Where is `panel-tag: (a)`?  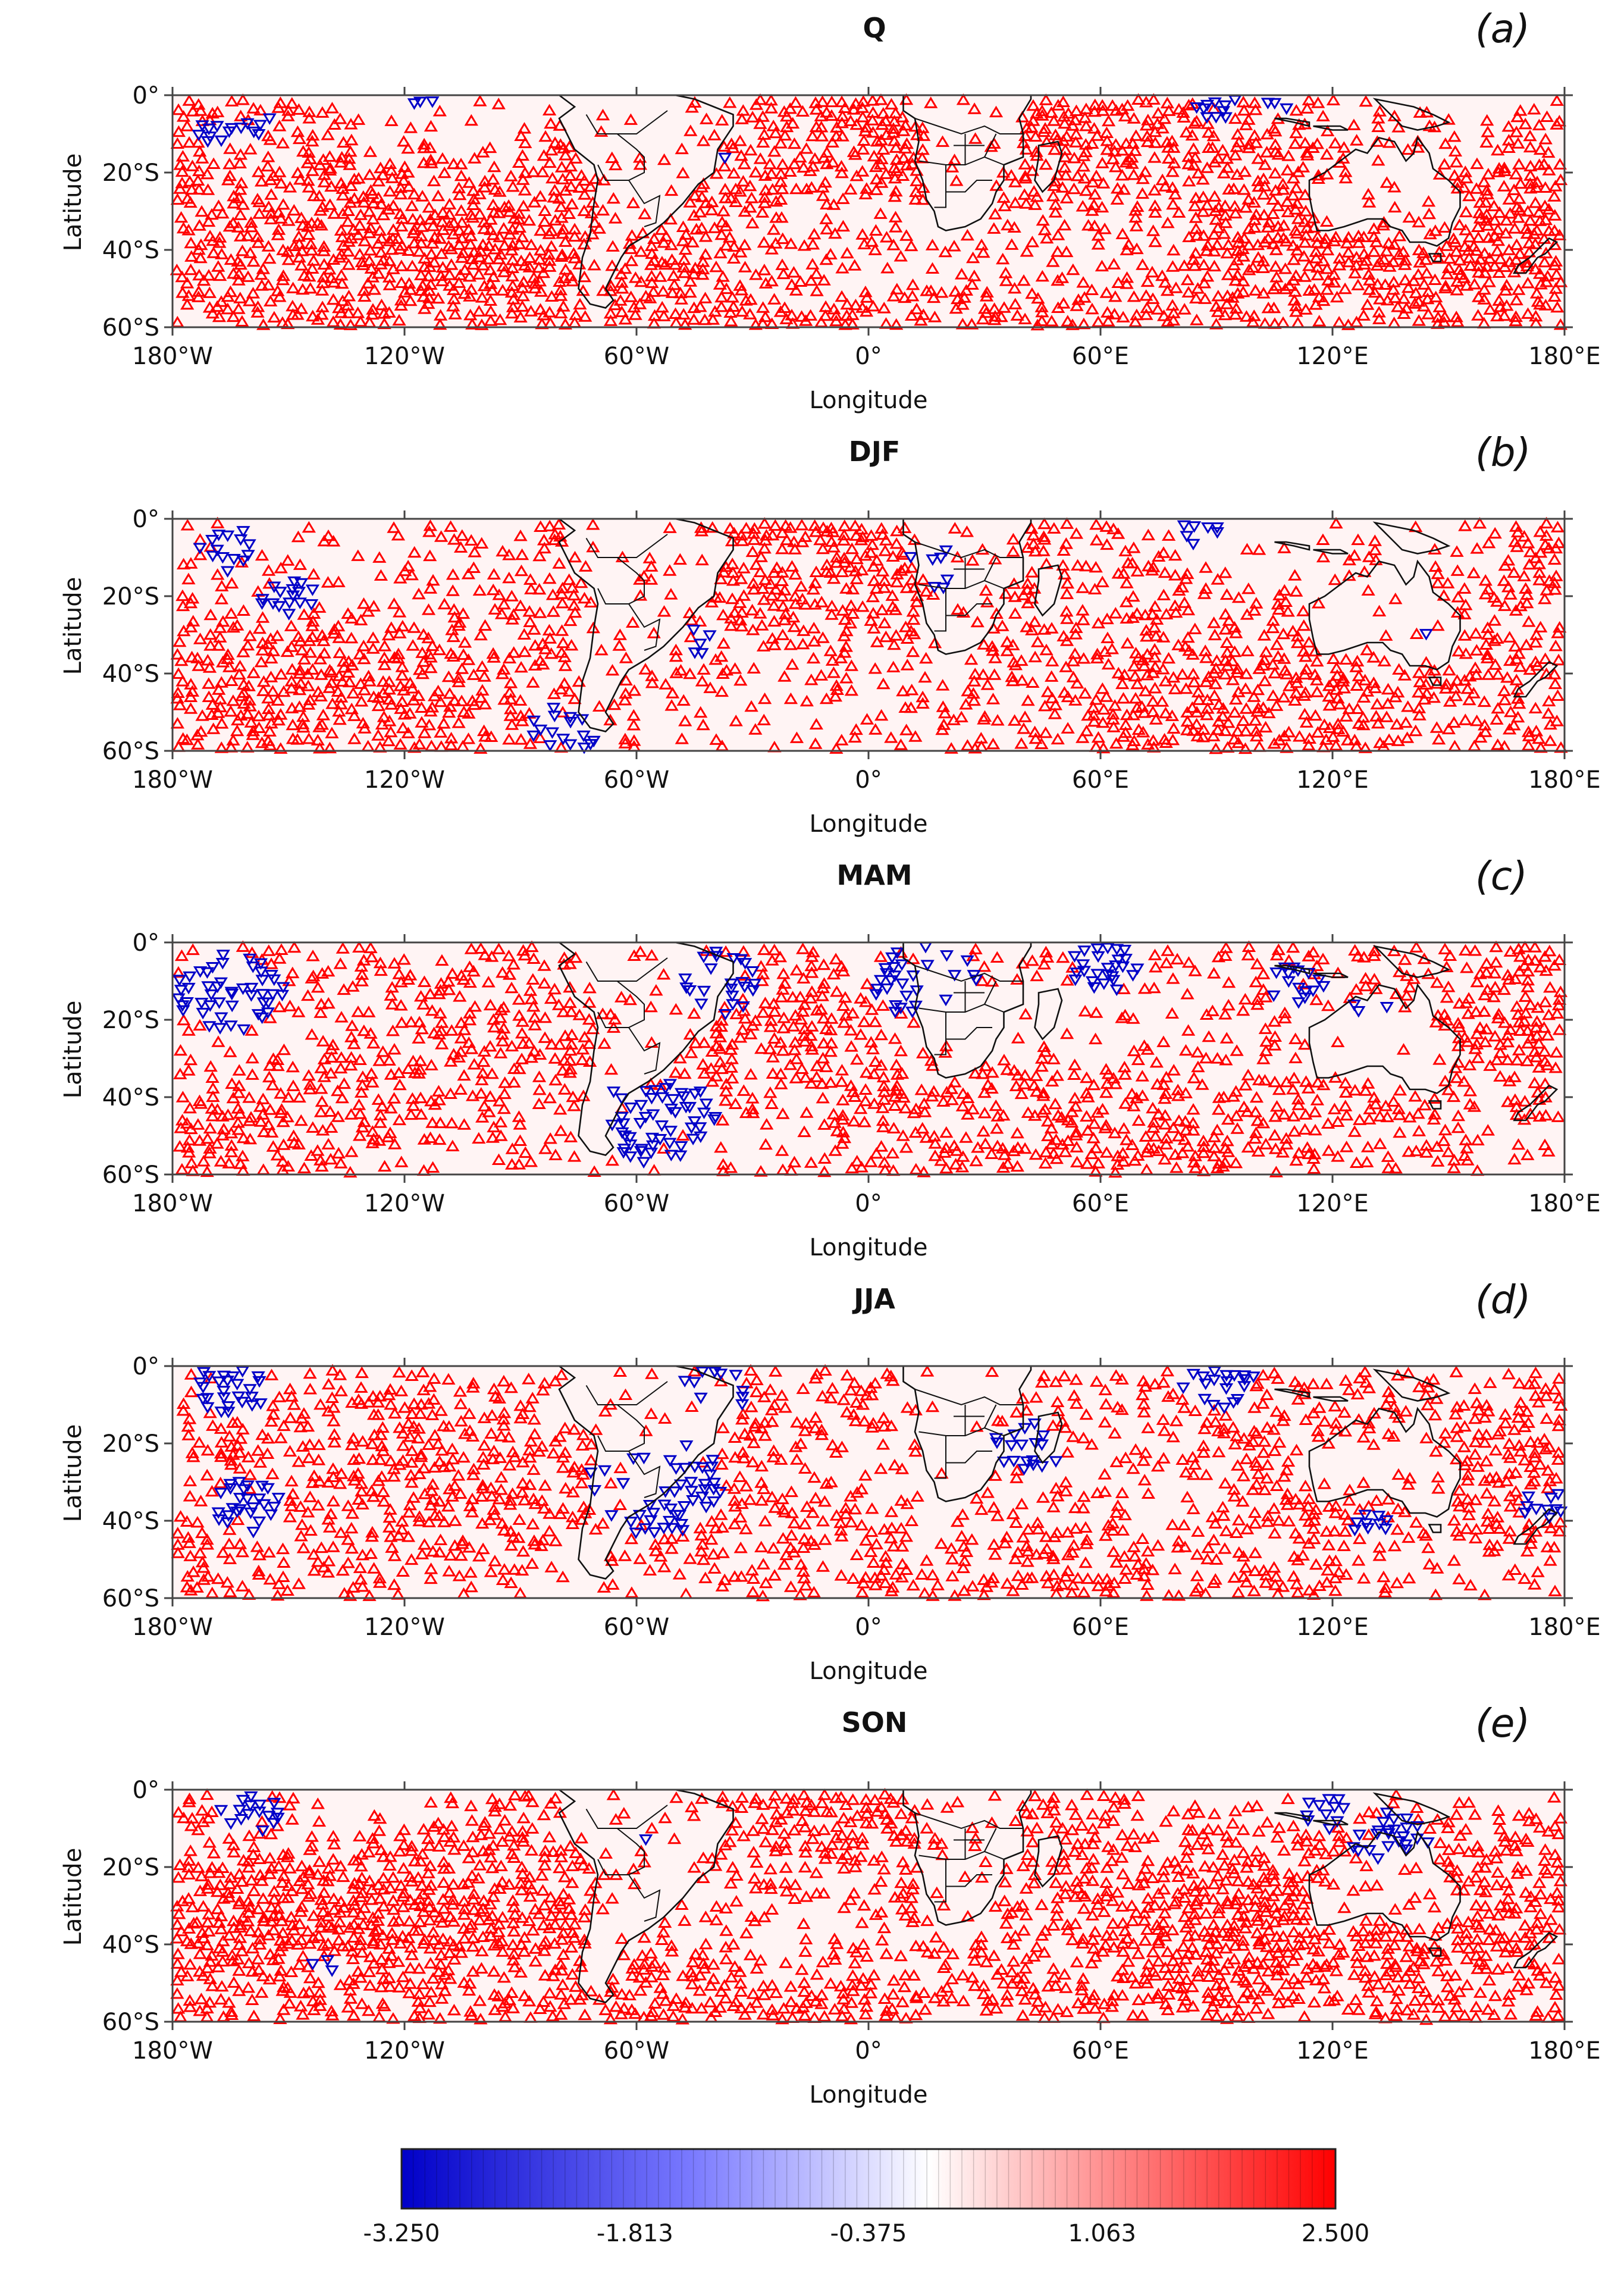
panel-tag: (a) is located at coordinates (1503, 29).